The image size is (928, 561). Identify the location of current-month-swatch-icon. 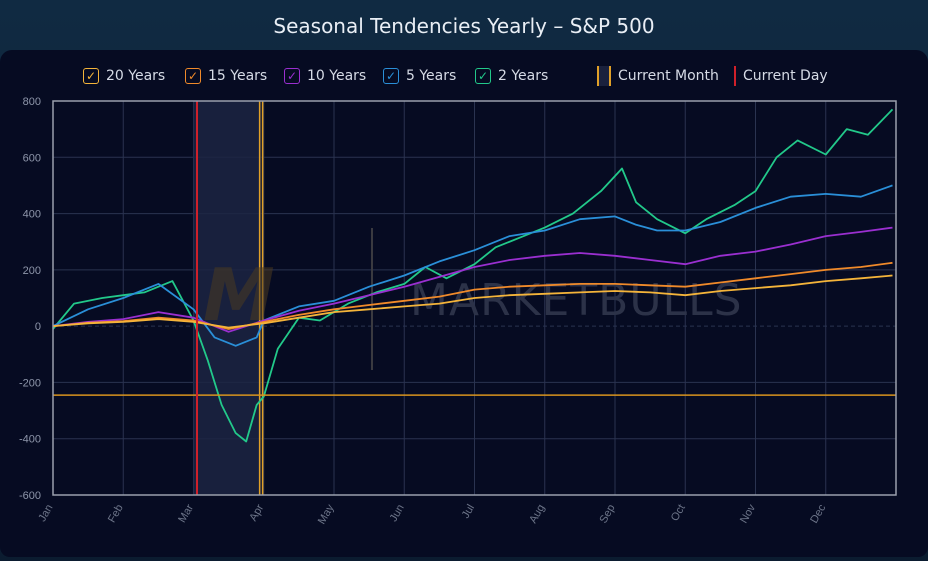
(604, 76).